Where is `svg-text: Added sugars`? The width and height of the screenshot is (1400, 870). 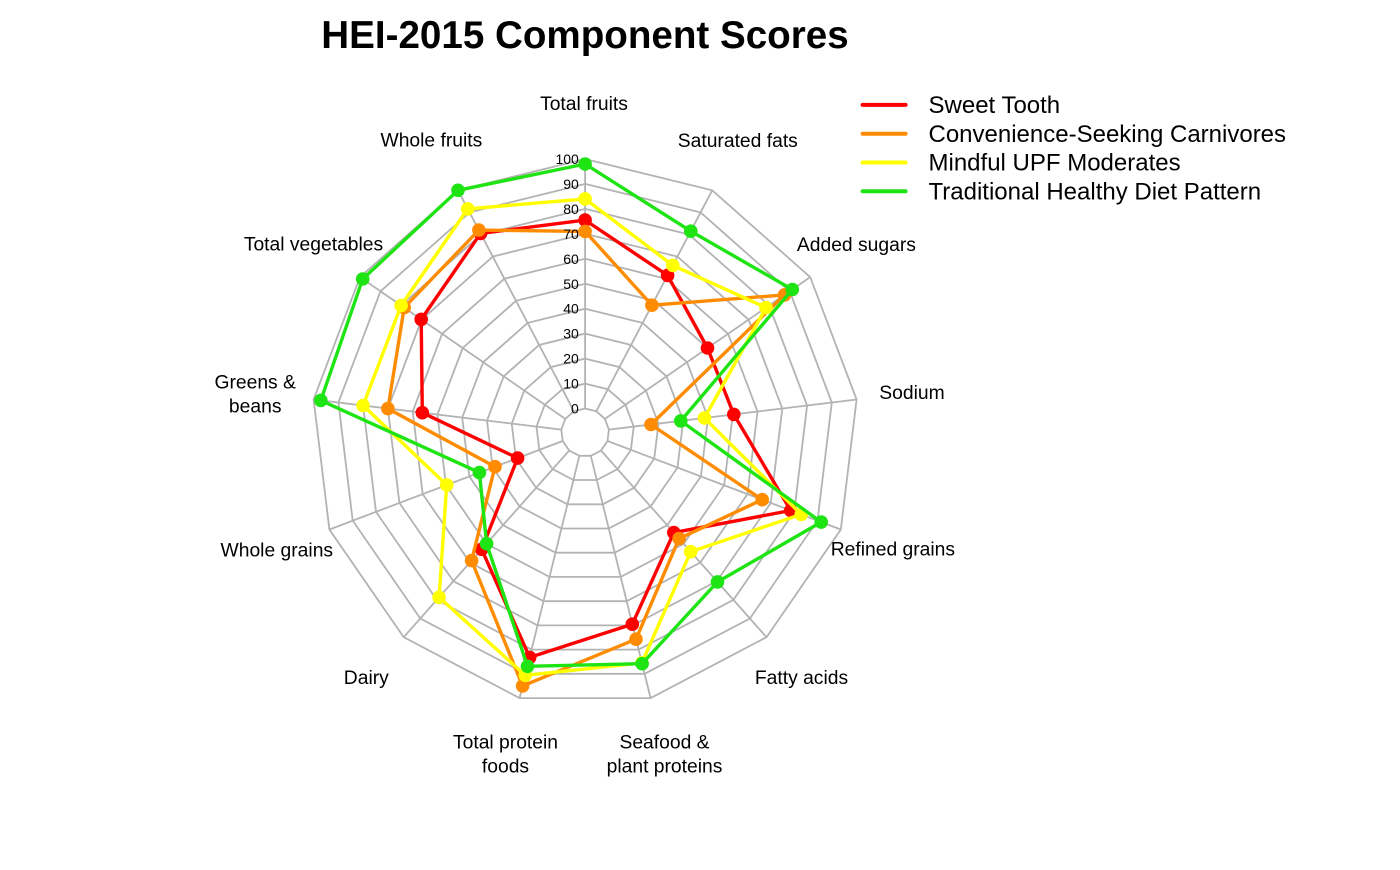 svg-text: Added sugars is located at coordinates (856, 245).